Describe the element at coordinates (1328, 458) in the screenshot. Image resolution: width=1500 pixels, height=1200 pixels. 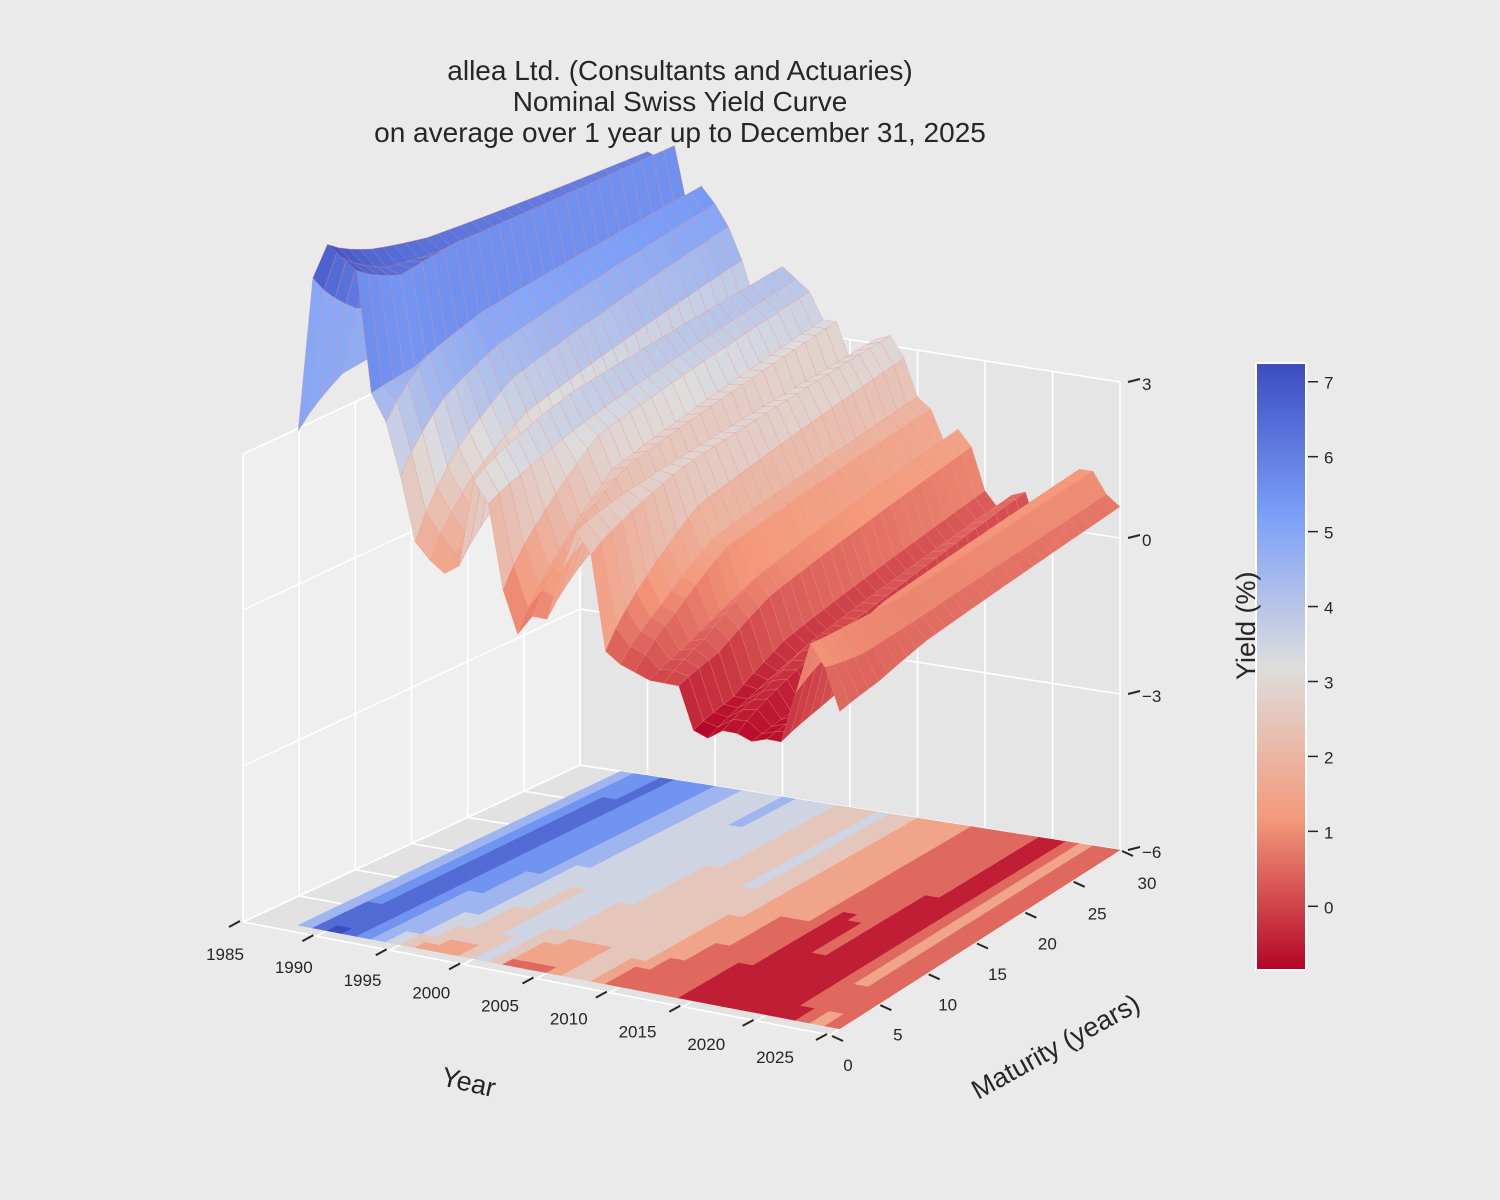
I see `colorbar-tick-label: 6` at that location.